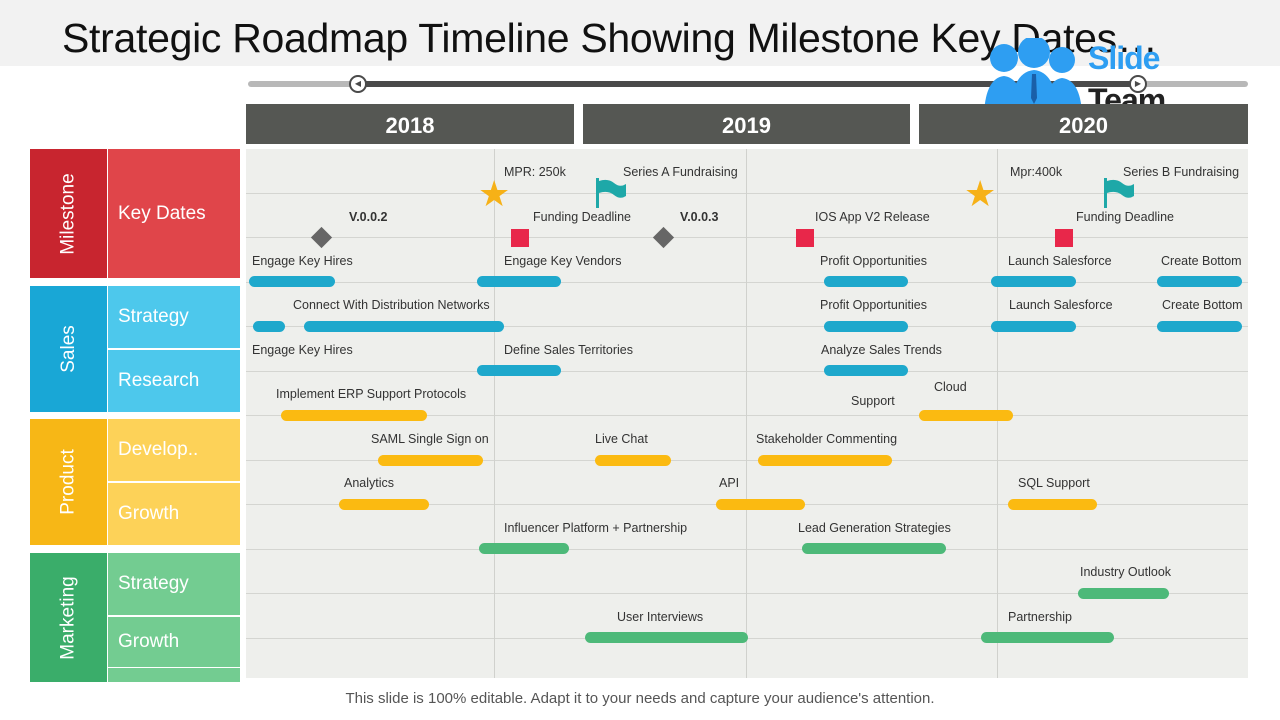 The image size is (1280, 720). What do you see at coordinates (1124, 58) in the screenshot?
I see `logo-text-slide: Slide` at bounding box center [1124, 58].